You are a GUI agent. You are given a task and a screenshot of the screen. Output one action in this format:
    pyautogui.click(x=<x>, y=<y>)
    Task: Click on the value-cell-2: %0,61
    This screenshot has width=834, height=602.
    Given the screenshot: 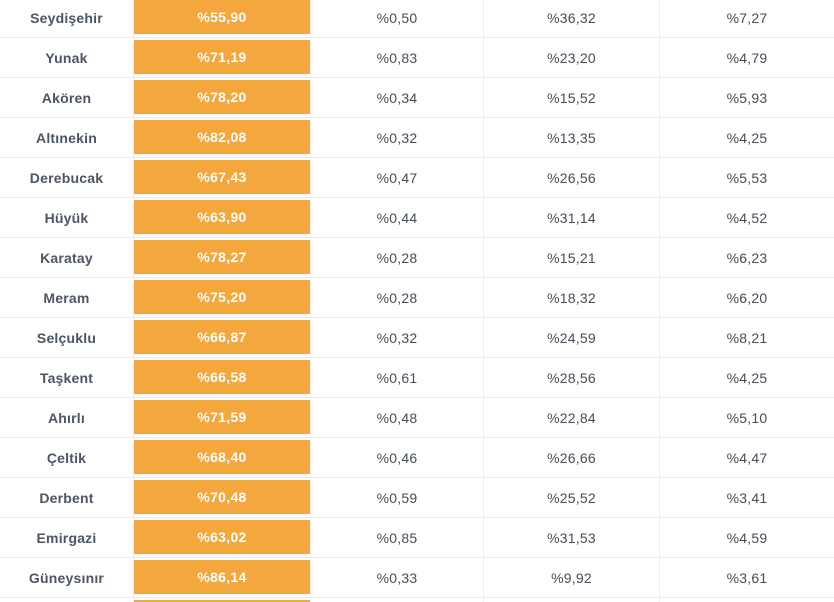 What is the action you would take?
    pyautogui.click(x=396, y=377)
    